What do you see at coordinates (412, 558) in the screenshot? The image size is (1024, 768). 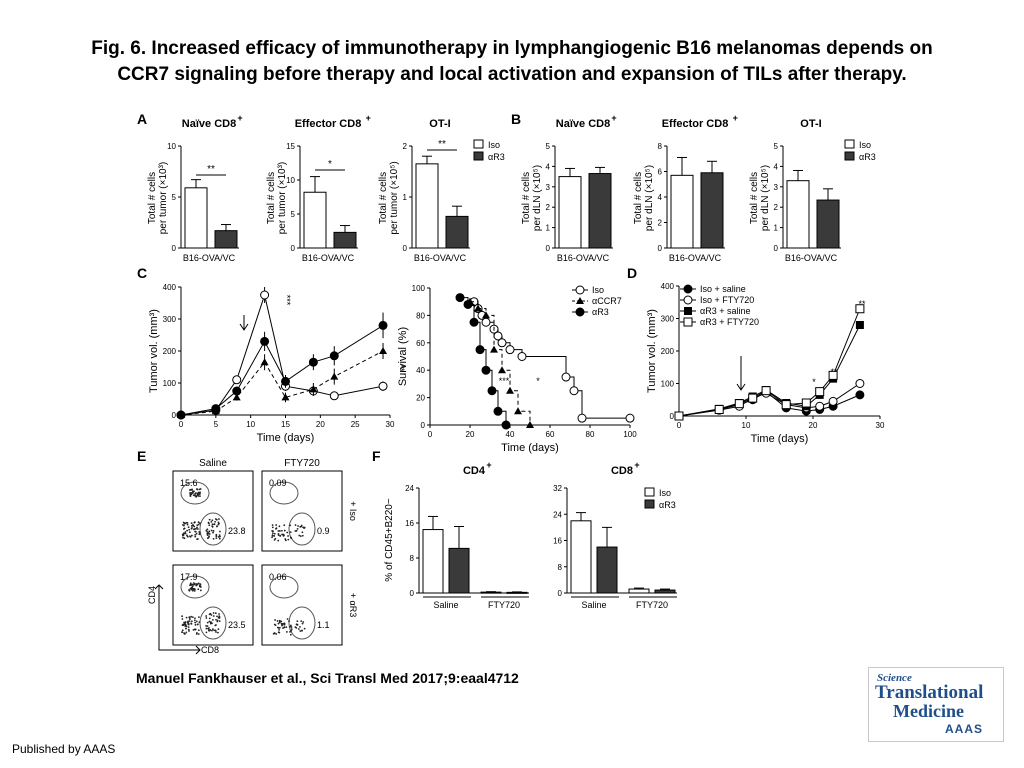 I see `y-tick-label: 8` at bounding box center [412, 558].